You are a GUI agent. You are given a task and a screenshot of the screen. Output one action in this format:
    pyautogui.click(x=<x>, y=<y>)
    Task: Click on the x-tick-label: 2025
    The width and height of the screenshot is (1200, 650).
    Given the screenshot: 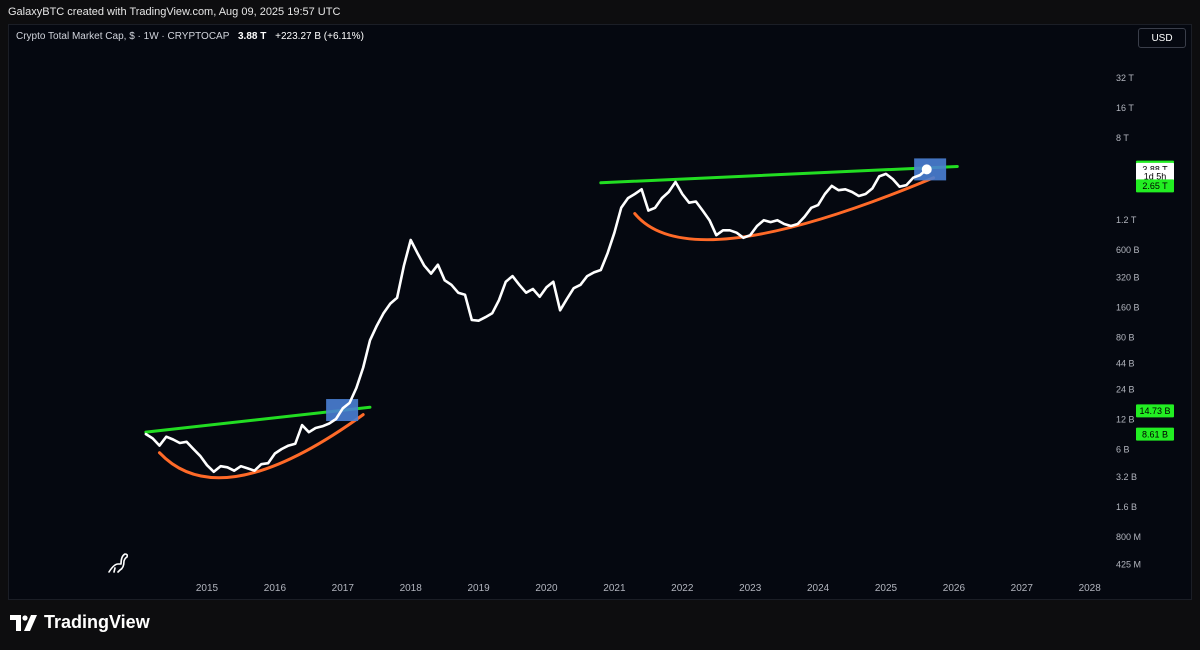 What is the action you would take?
    pyautogui.click(x=886, y=588)
    